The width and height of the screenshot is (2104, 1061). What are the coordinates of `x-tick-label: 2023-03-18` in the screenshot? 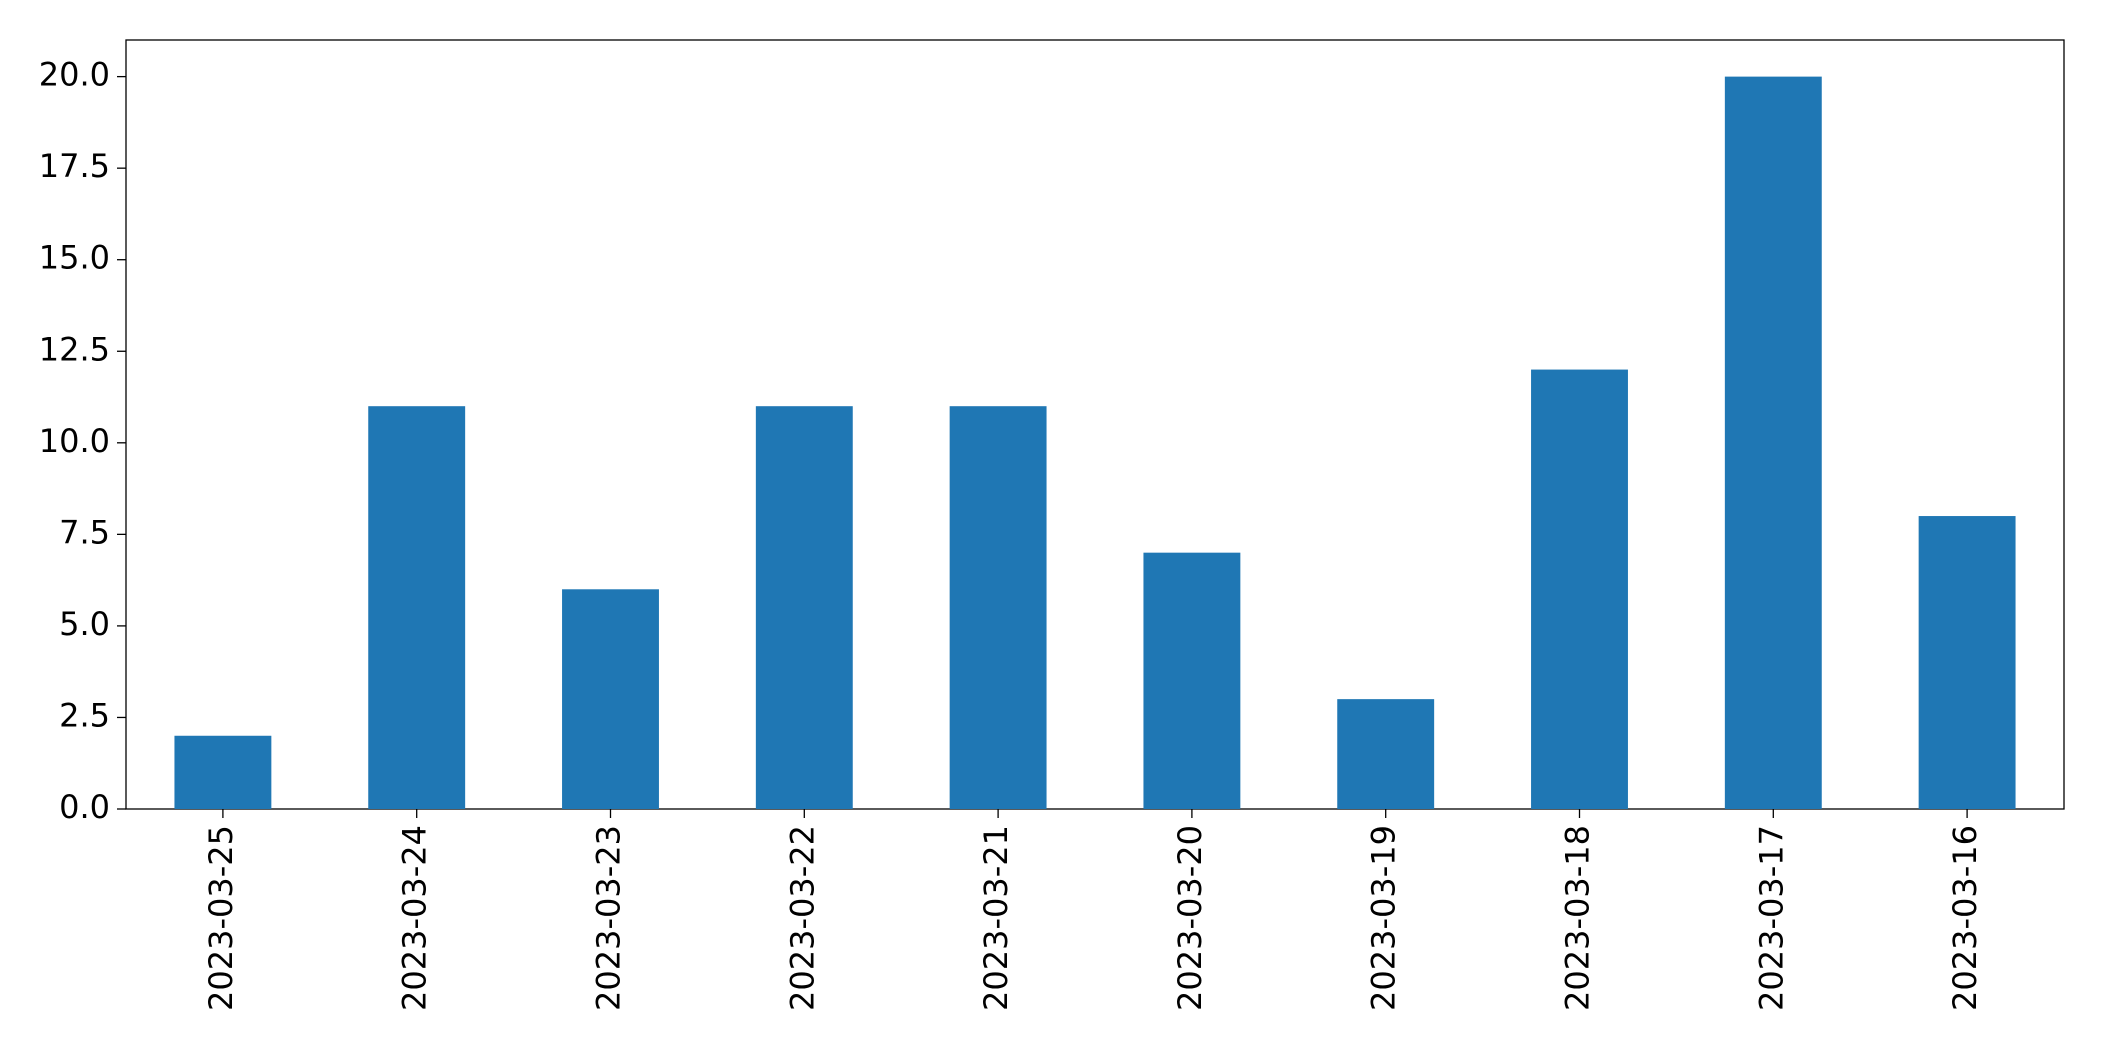 It's located at (1578, 918).